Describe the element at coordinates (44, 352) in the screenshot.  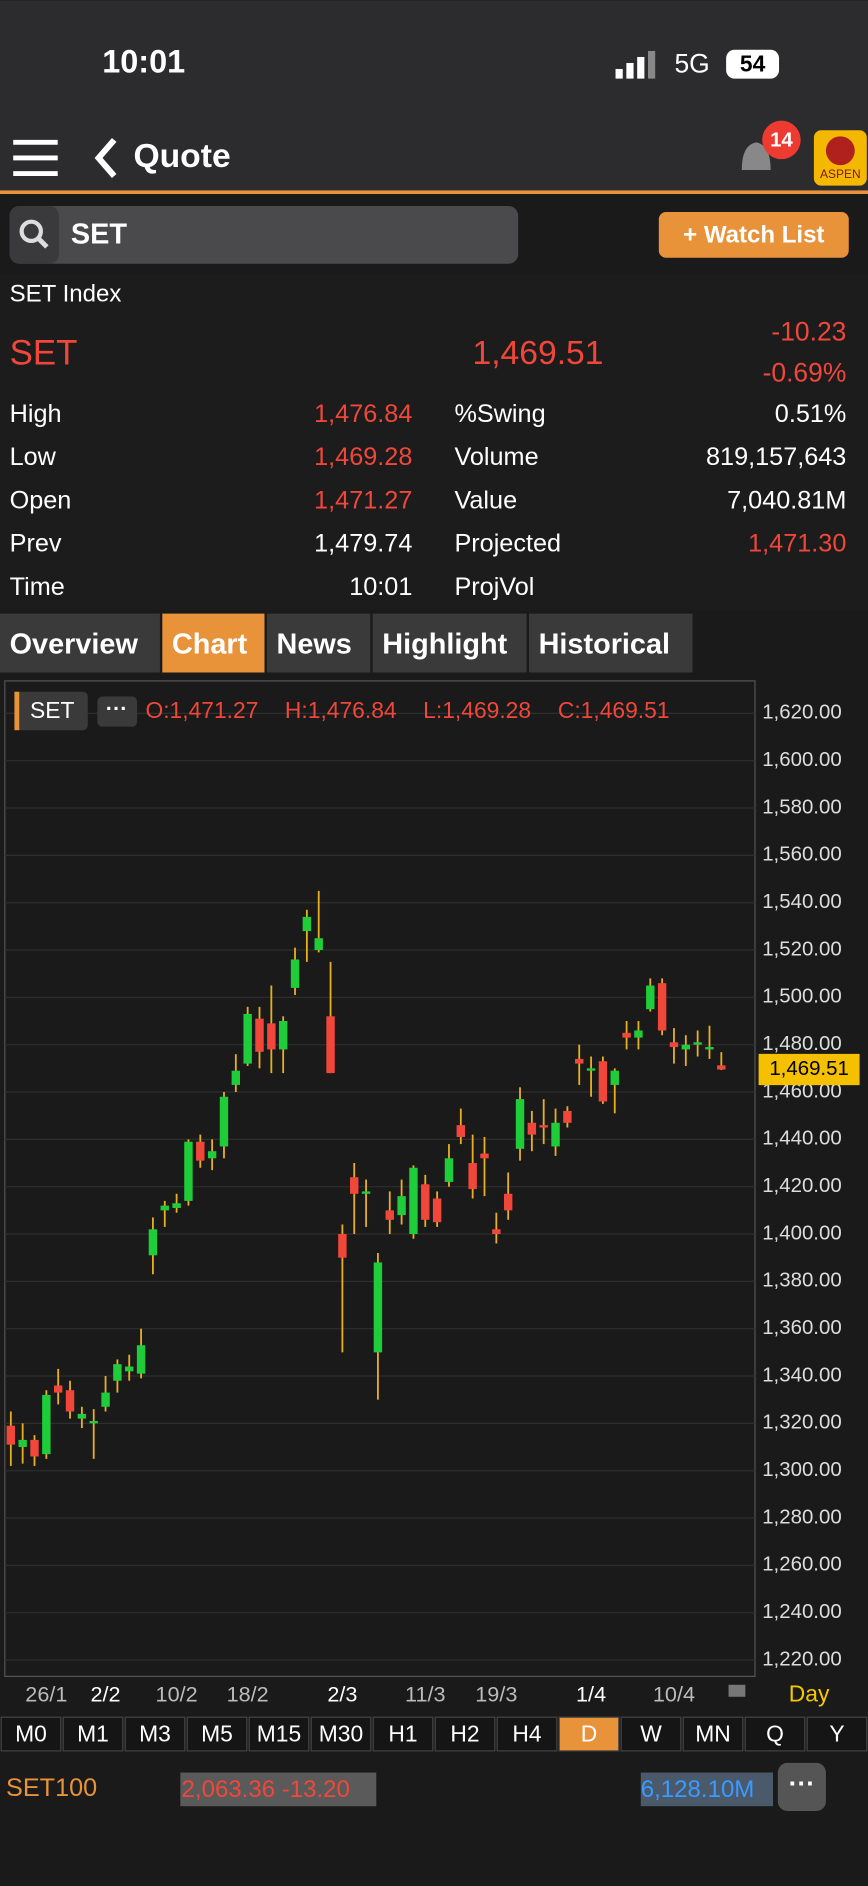
I see `symbol: SET` at that location.